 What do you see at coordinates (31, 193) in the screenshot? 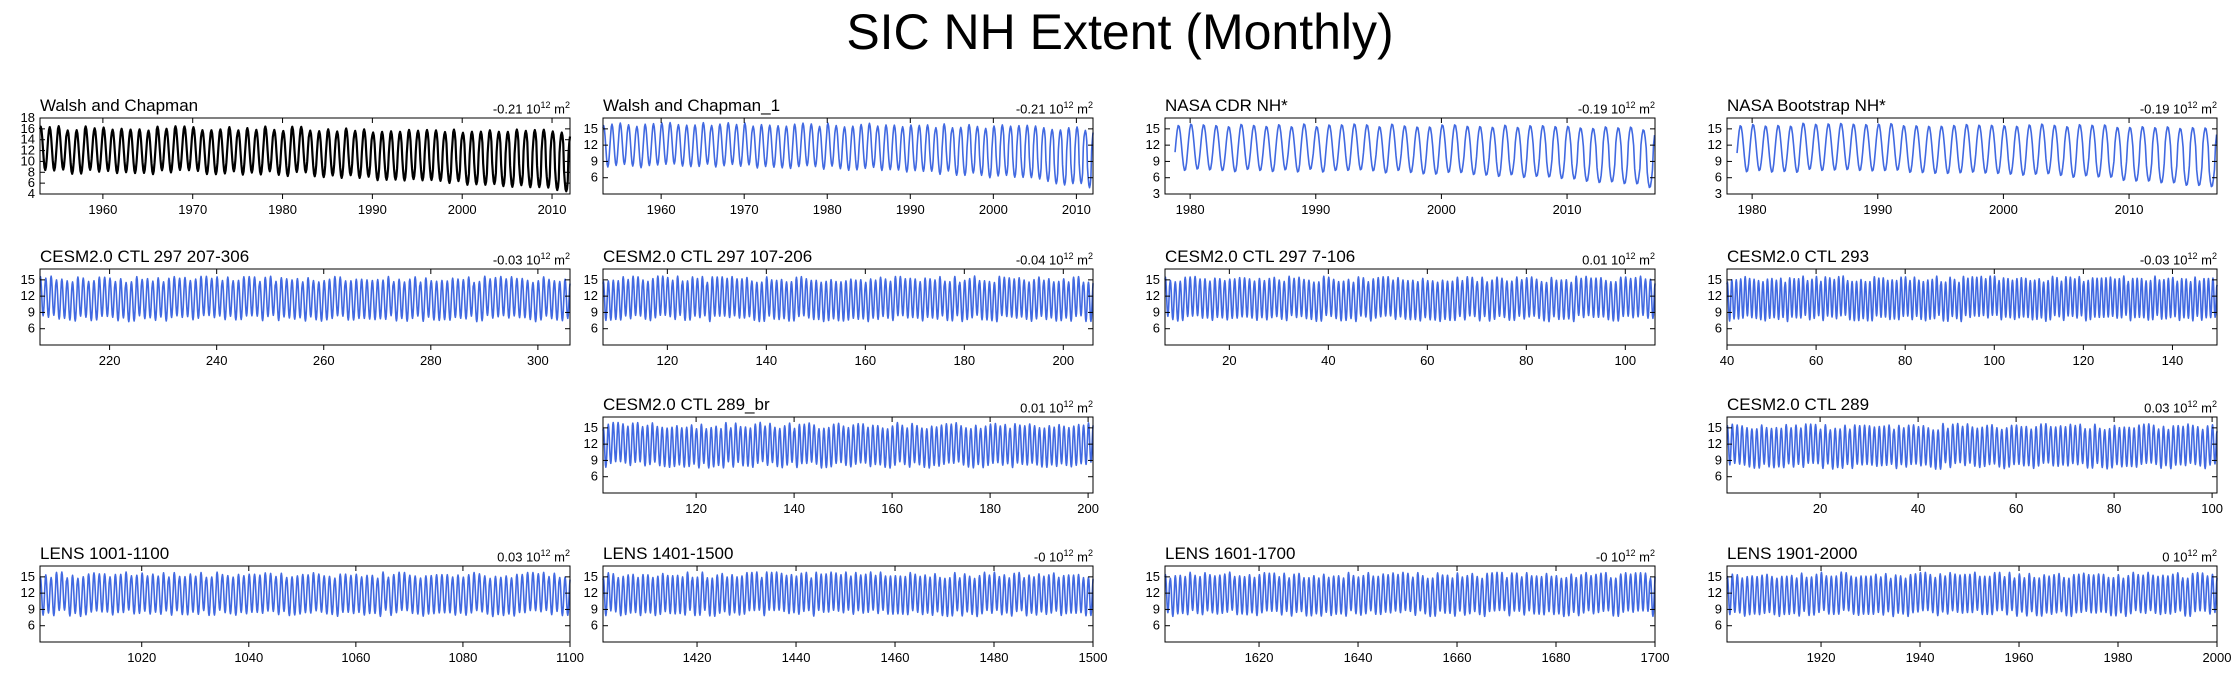
I see `y-tick-label: 4` at bounding box center [31, 193].